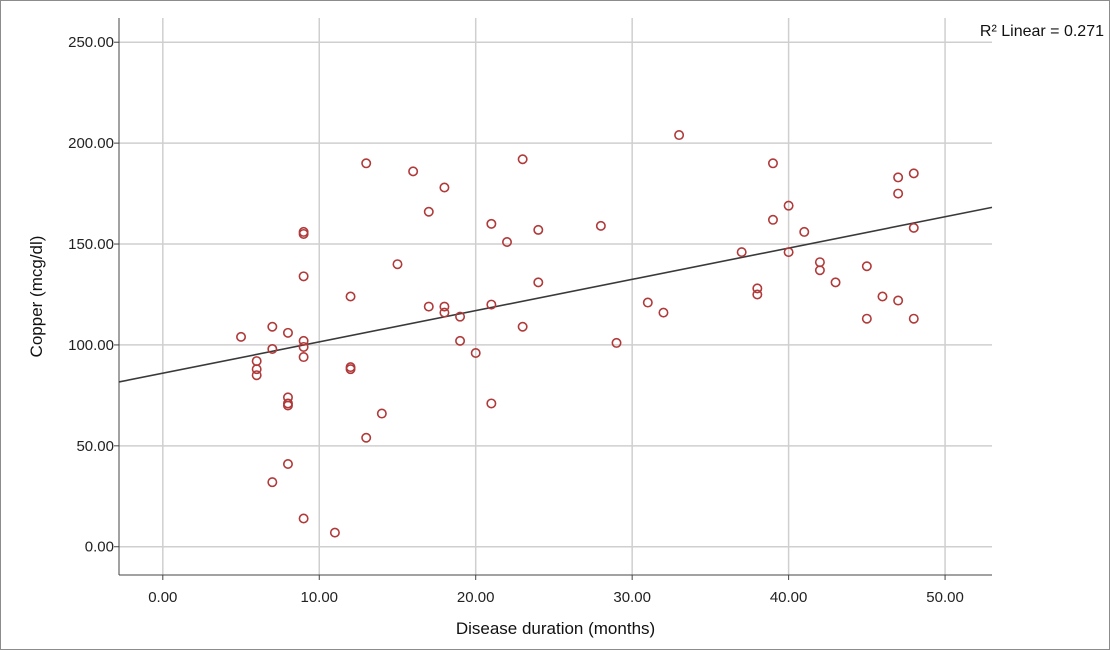 The height and width of the screenshot is (650, 1110). Describe the element at coordinates (91, 244) in the screenshot. I see `y-tick-label: 150.00` at that location.